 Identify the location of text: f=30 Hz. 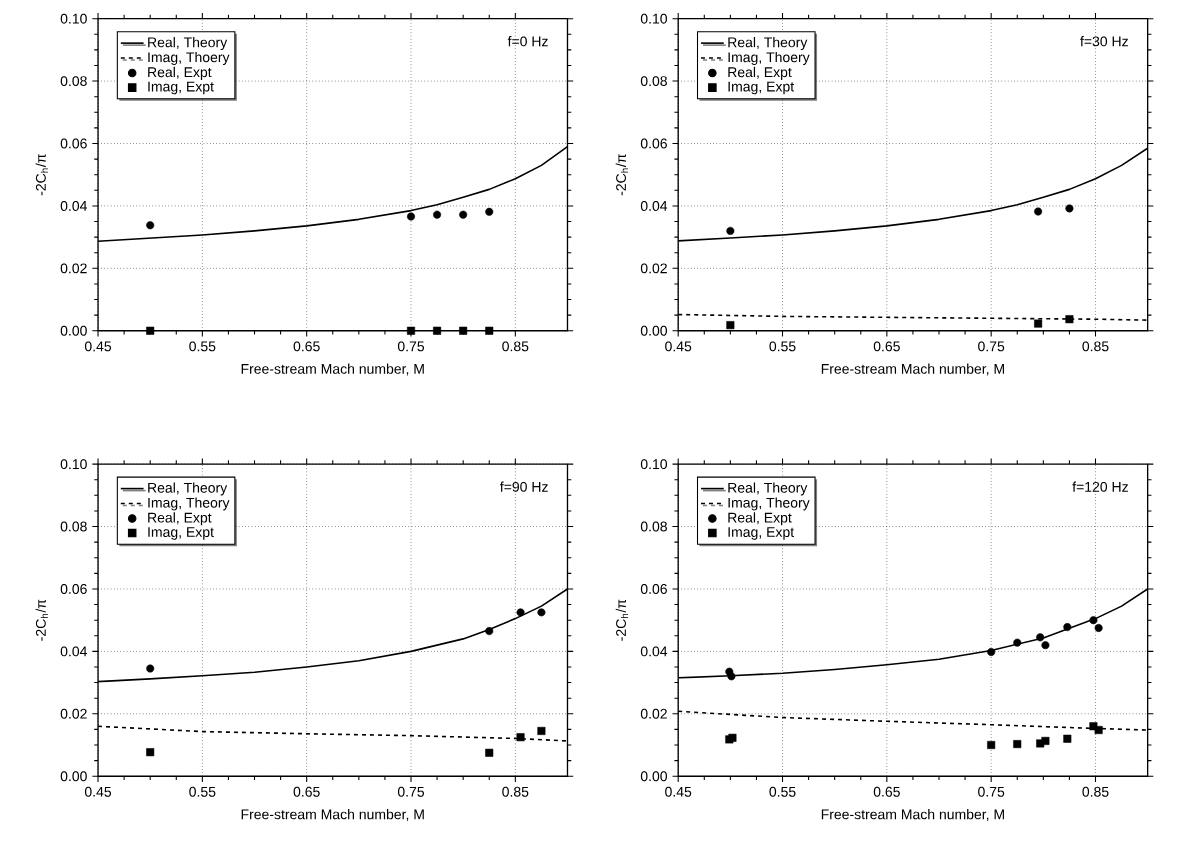
(1104, 41).